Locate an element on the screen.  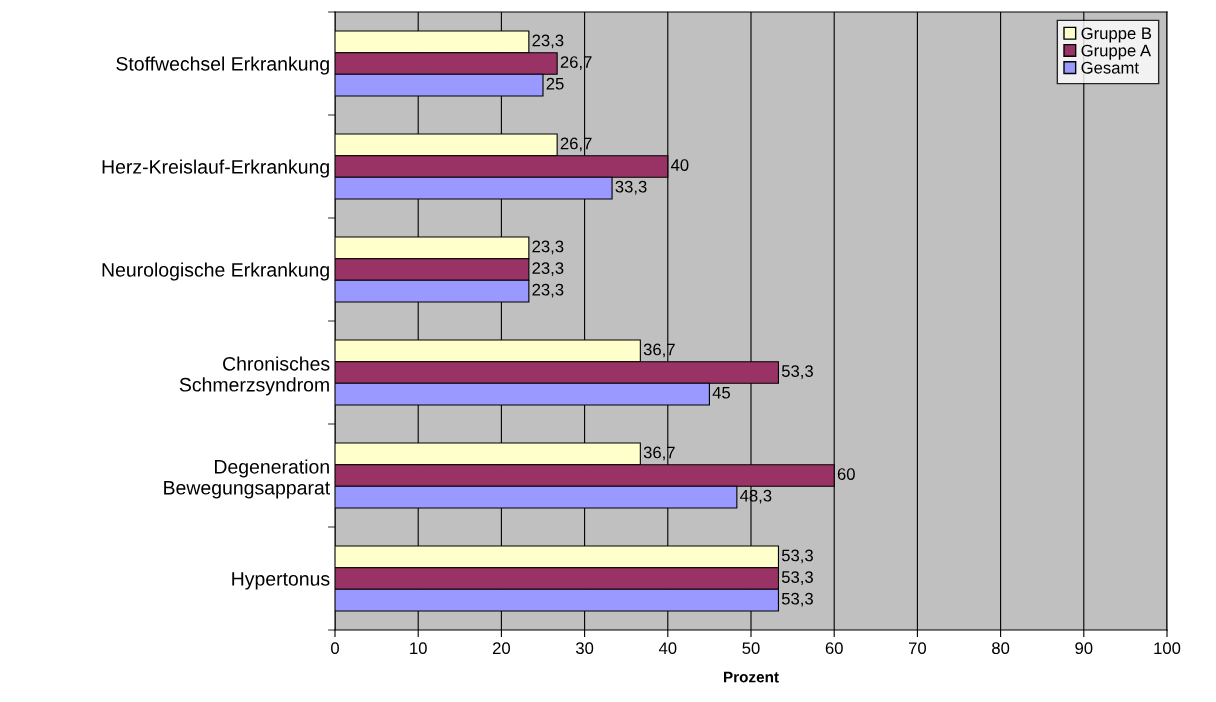
x-tick-label: 100 is located at coordinates (1167, 648).